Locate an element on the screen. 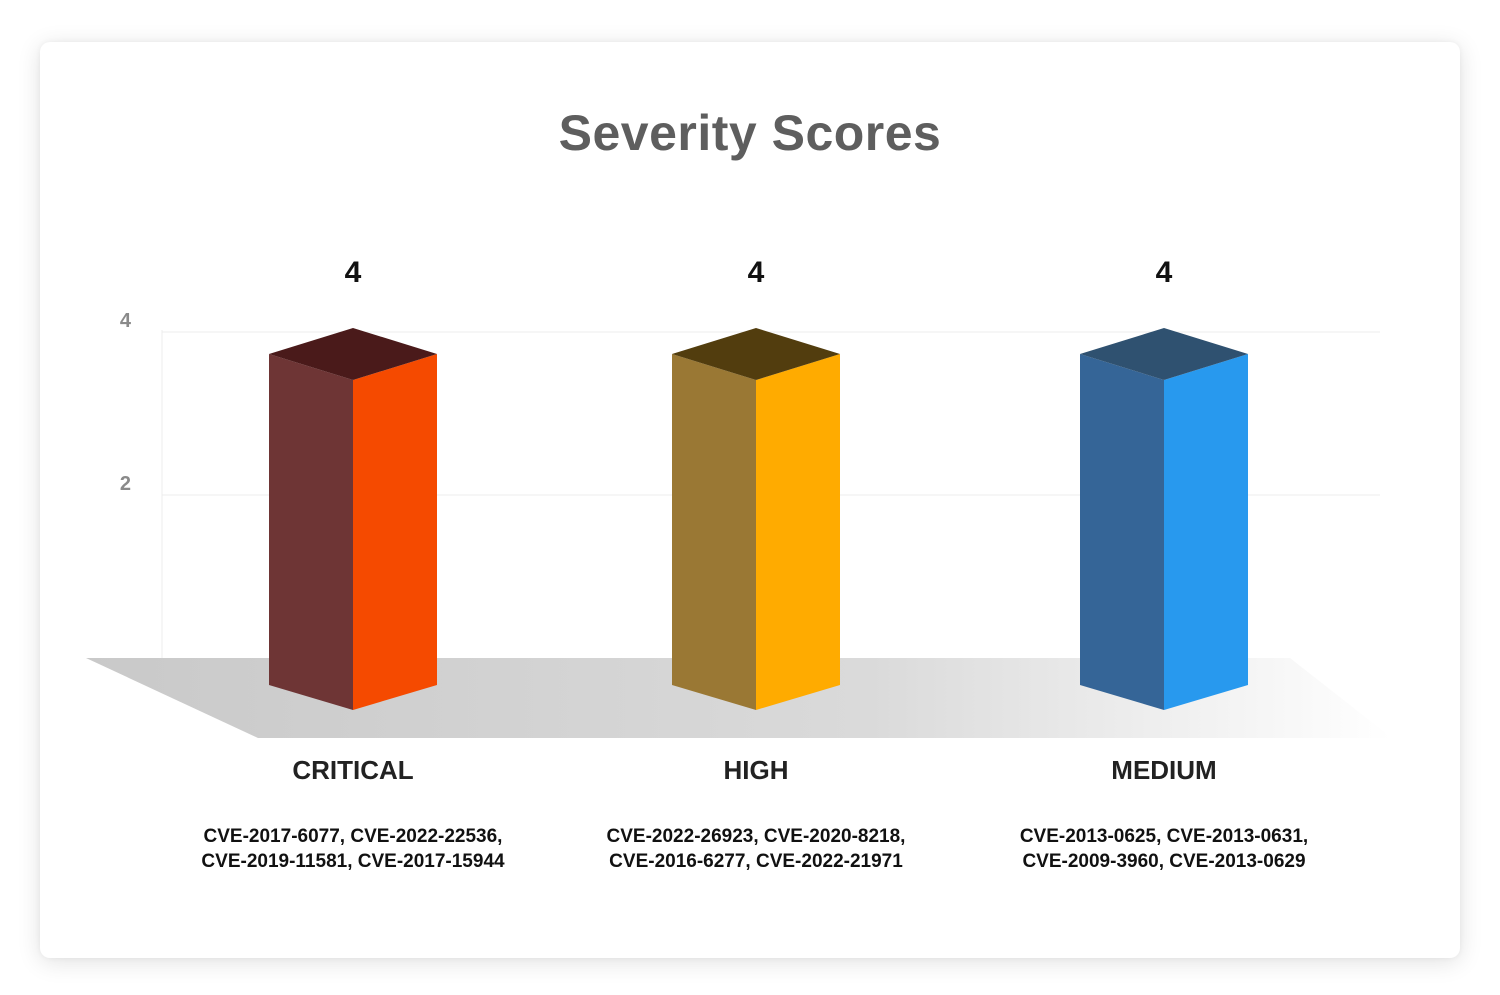 The width and height of the screenshot is (1500, 995). y-tick-label: 2 is located at coordinates (125, 484).